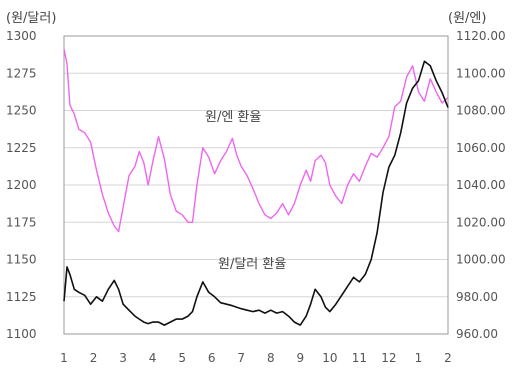  What do you see at coordinates (300, 358) in the screenshot?
I see `x-tick-label: 9` at bounding box center [300, 358].